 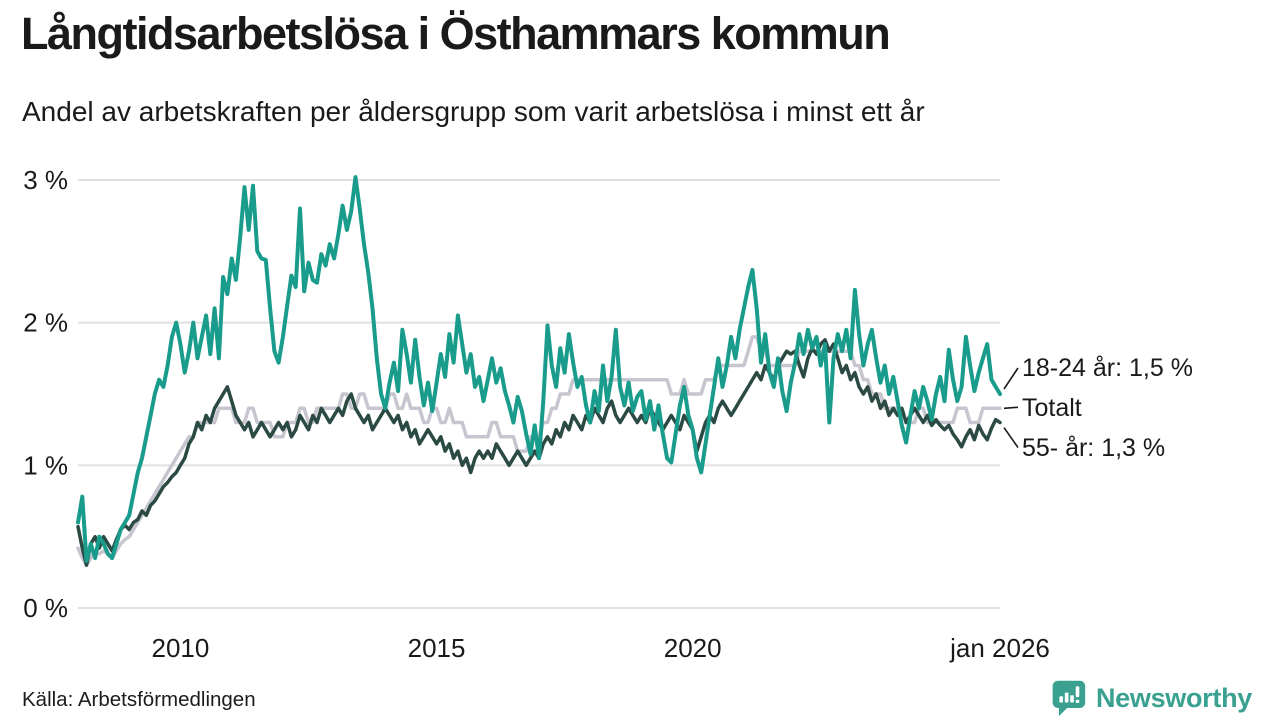 What do you see at coordinates (181, 648) in the screenshot?
I see `x-axis-tick-label: 2010` at bounding box center [181, 648].